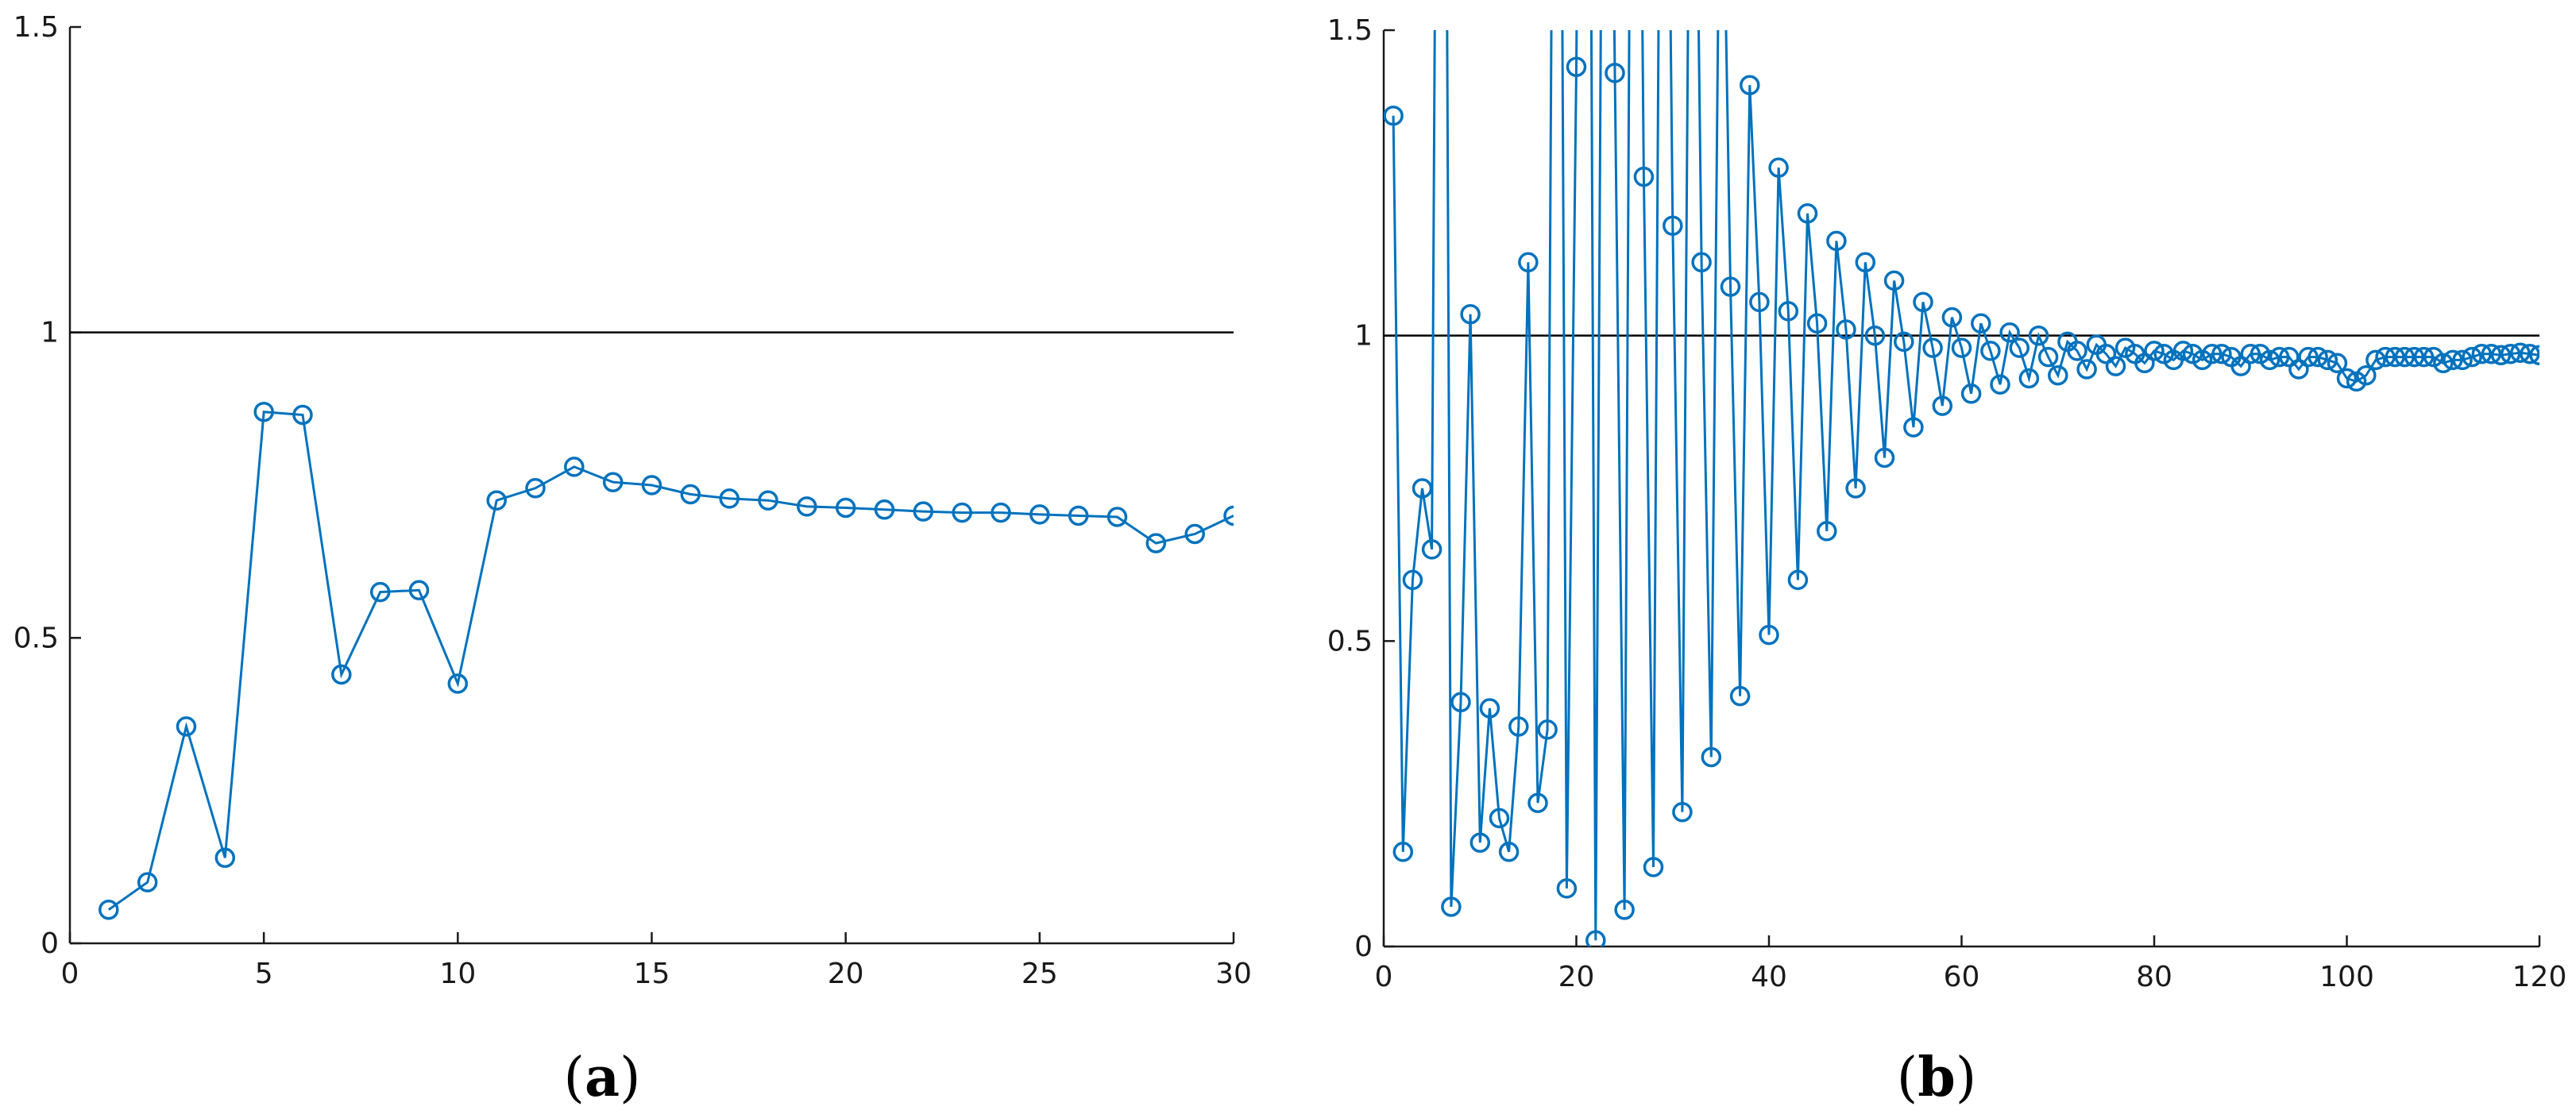 Image resolution: width=2576 pixels, height=1118 pixels. I want to click on panel-b-x-tick-label: 80, so click(2154, 977).